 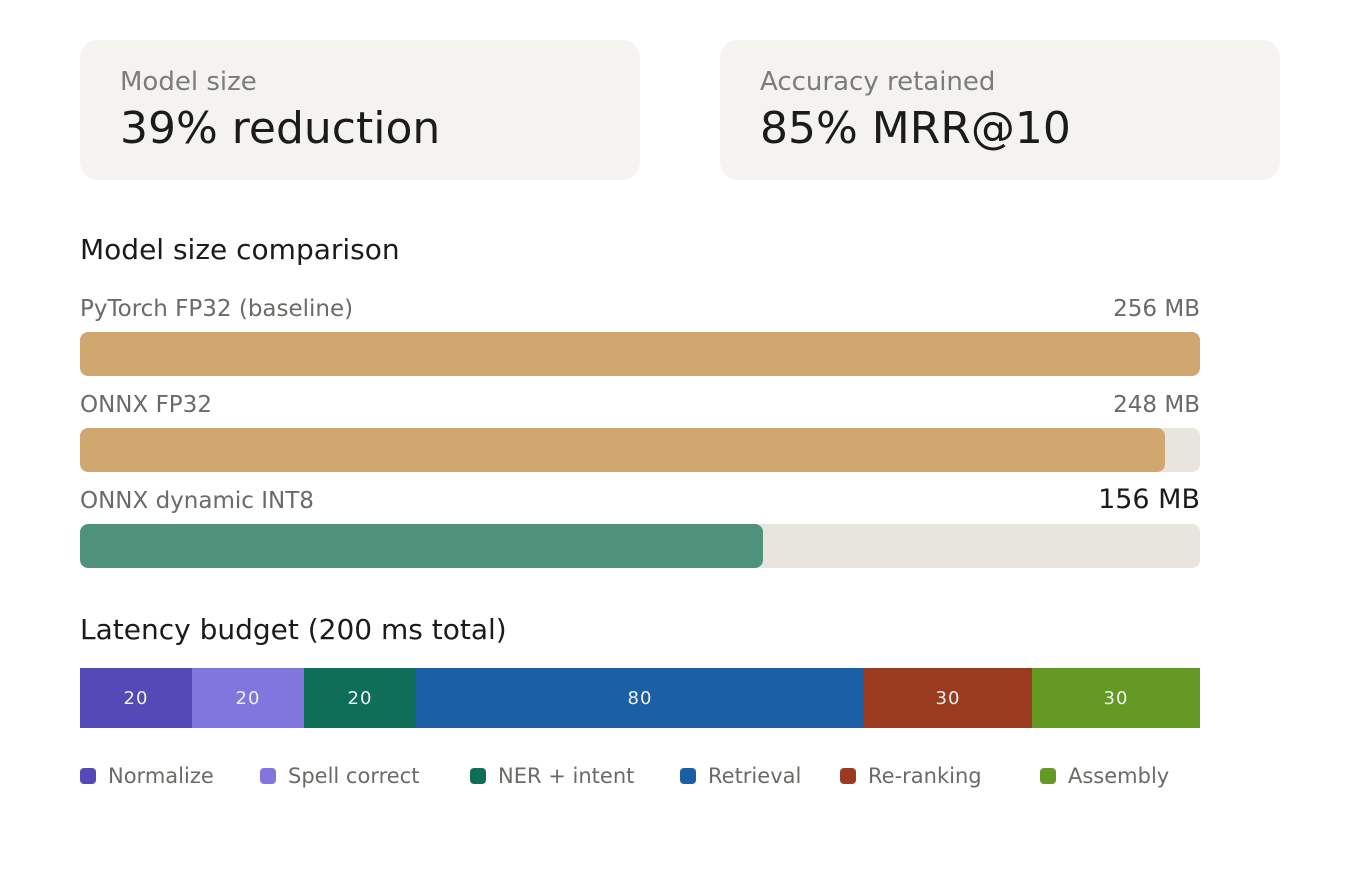 I want to click on accuracy-card: Accuracy retained 85% MRR@10, so click(x=1000, y=110).